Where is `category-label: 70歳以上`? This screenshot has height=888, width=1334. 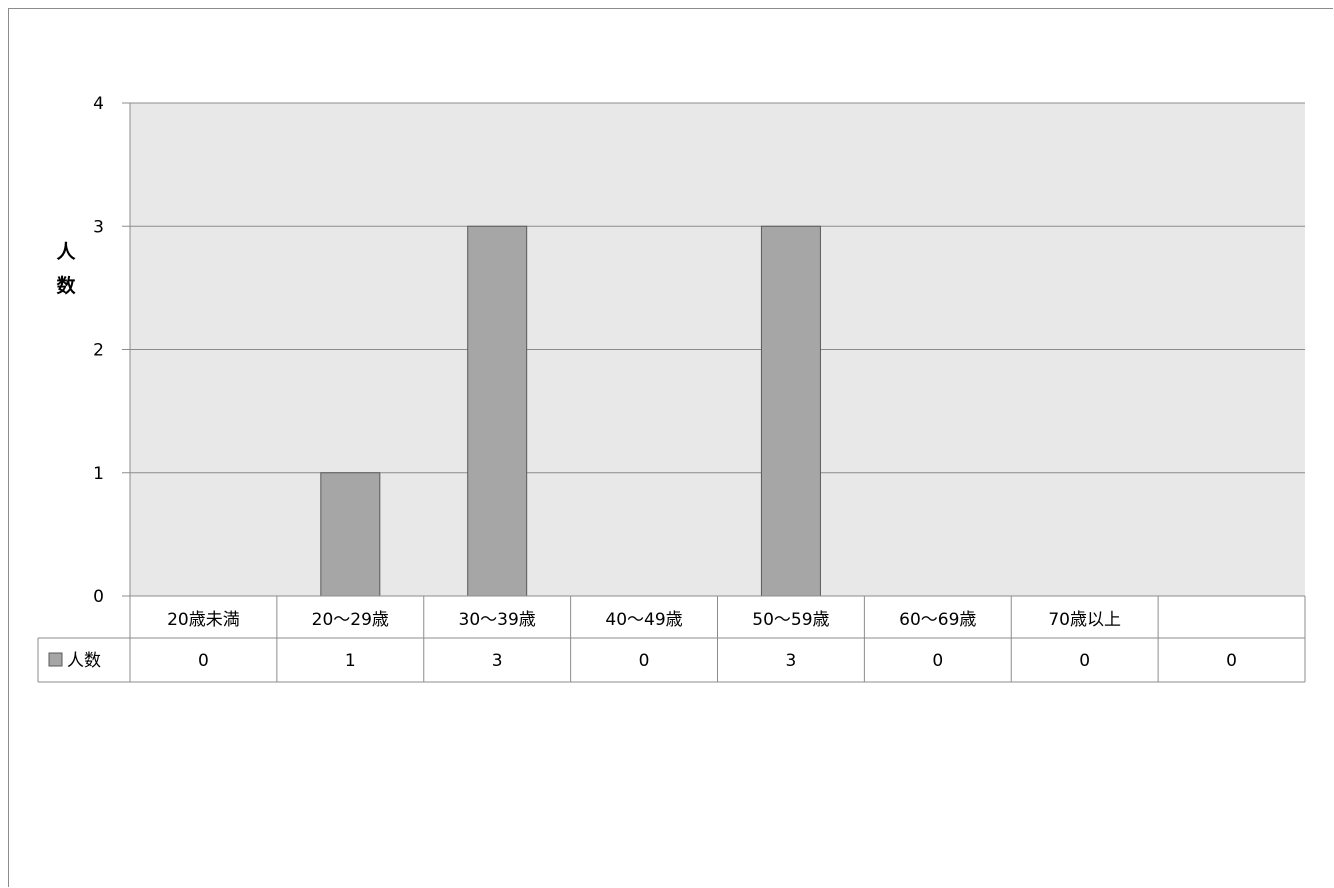
category-label: 70歳以上 is located at coordinates (1084, 620).